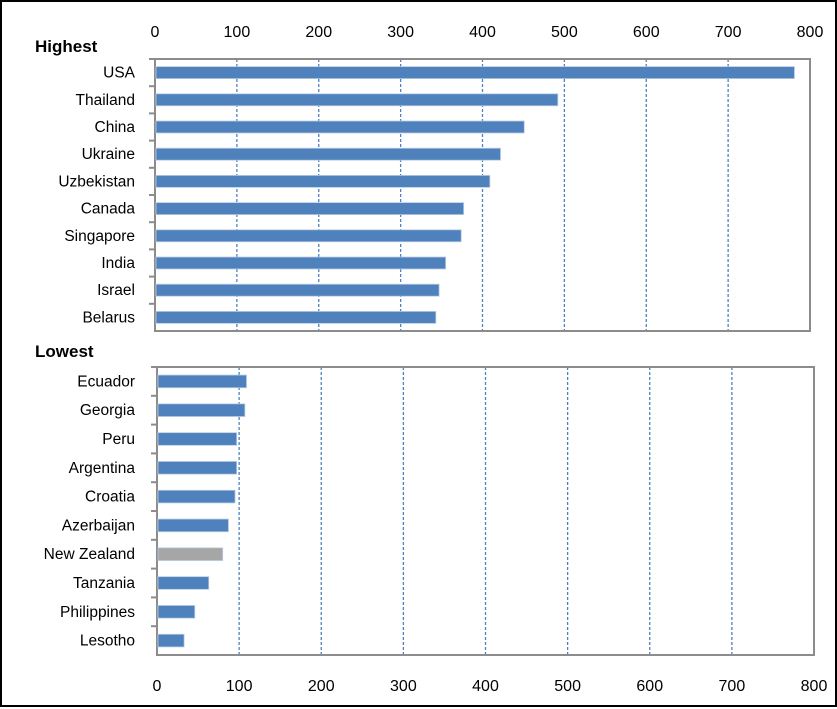  I want to click on category-label: China, so click(115, 127).